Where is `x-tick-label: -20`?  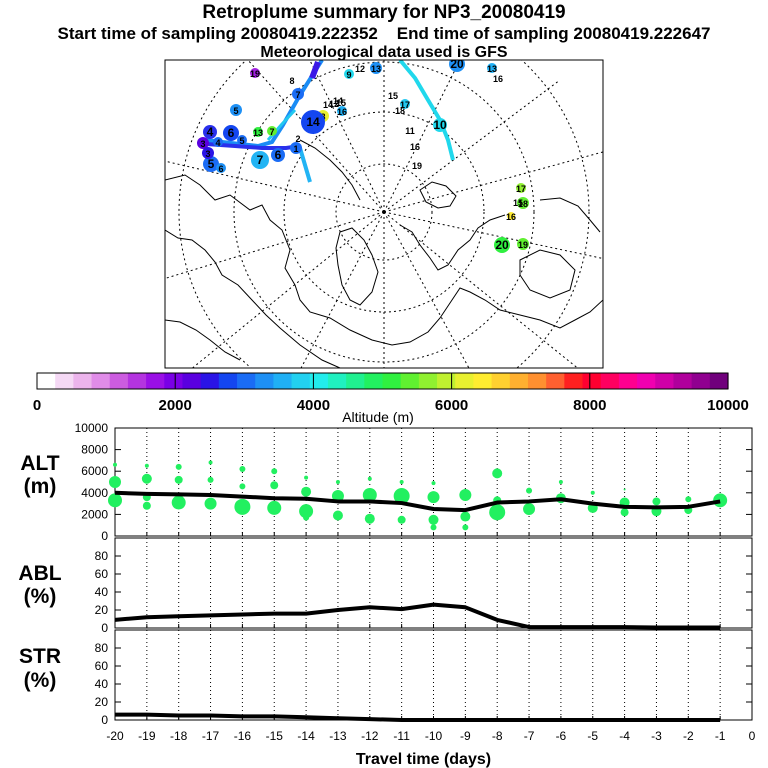
x-tick-label: -20 is located at coordinates (115, 736).